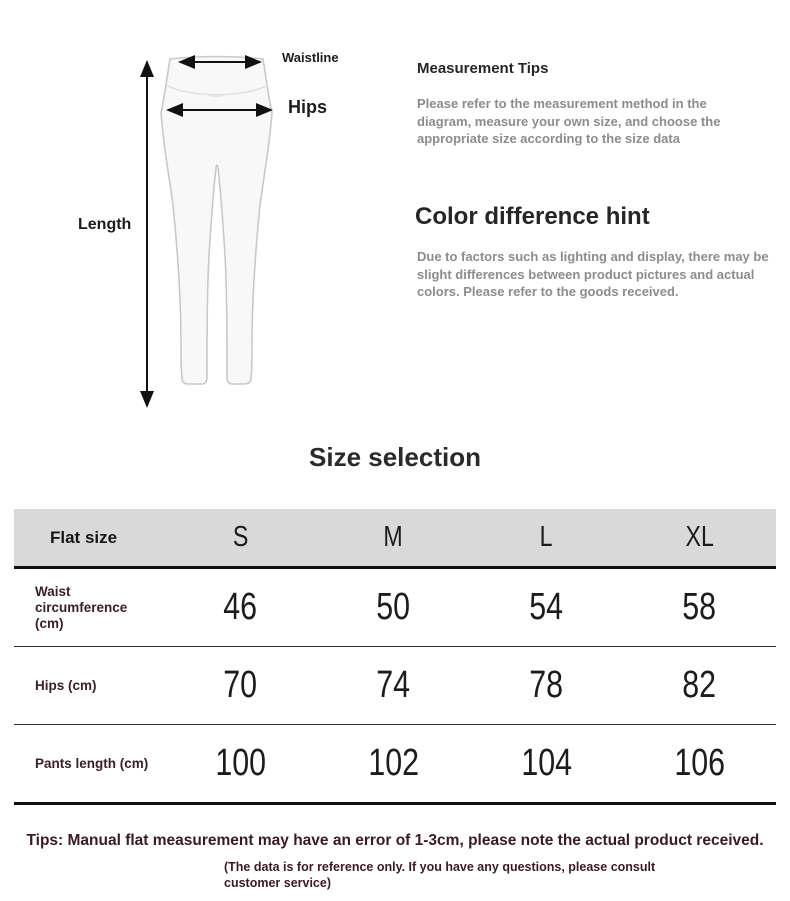 This screenshot has width=790, height=901. Describe the element at coordinates (308, 107) in the screenshot. I see `hips-label: Hips` at that location.